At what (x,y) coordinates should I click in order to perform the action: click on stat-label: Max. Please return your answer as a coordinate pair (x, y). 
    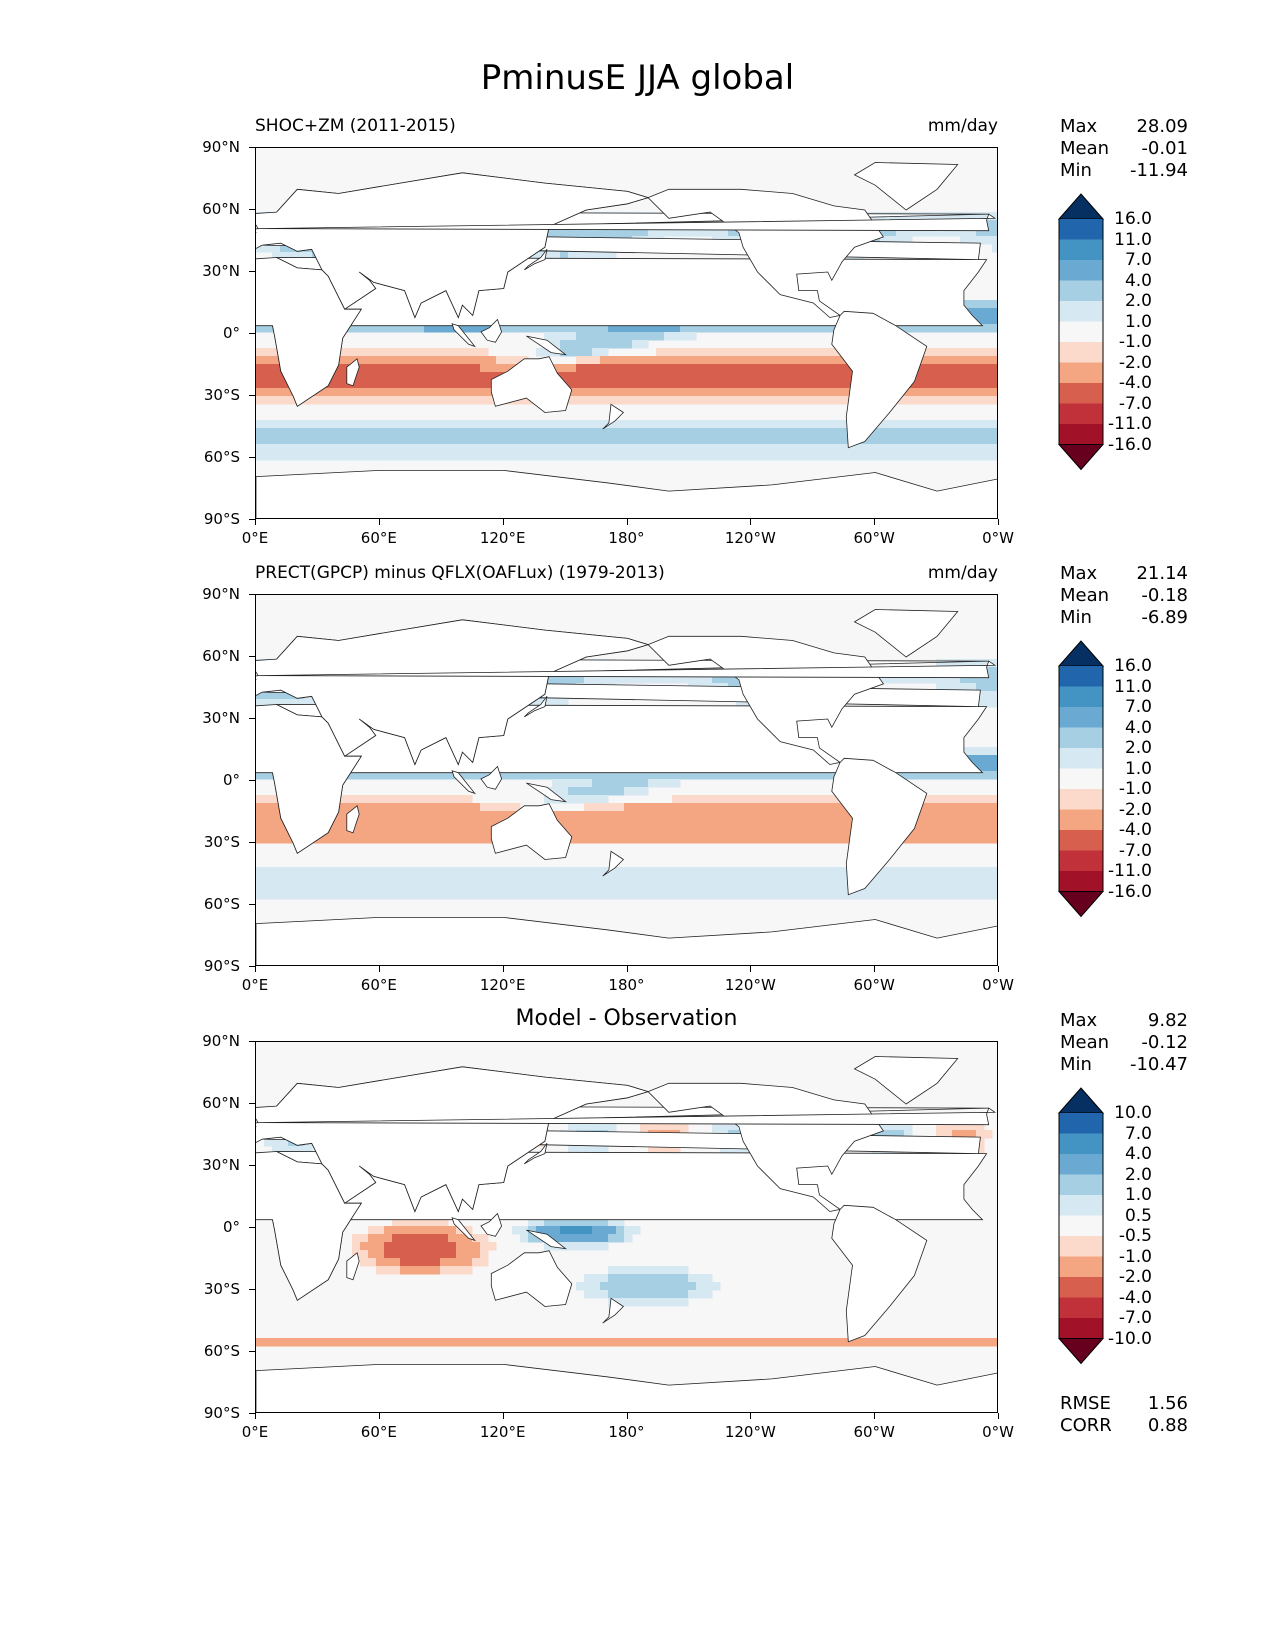
    Looking at the image, I should click on (1079, 1020).